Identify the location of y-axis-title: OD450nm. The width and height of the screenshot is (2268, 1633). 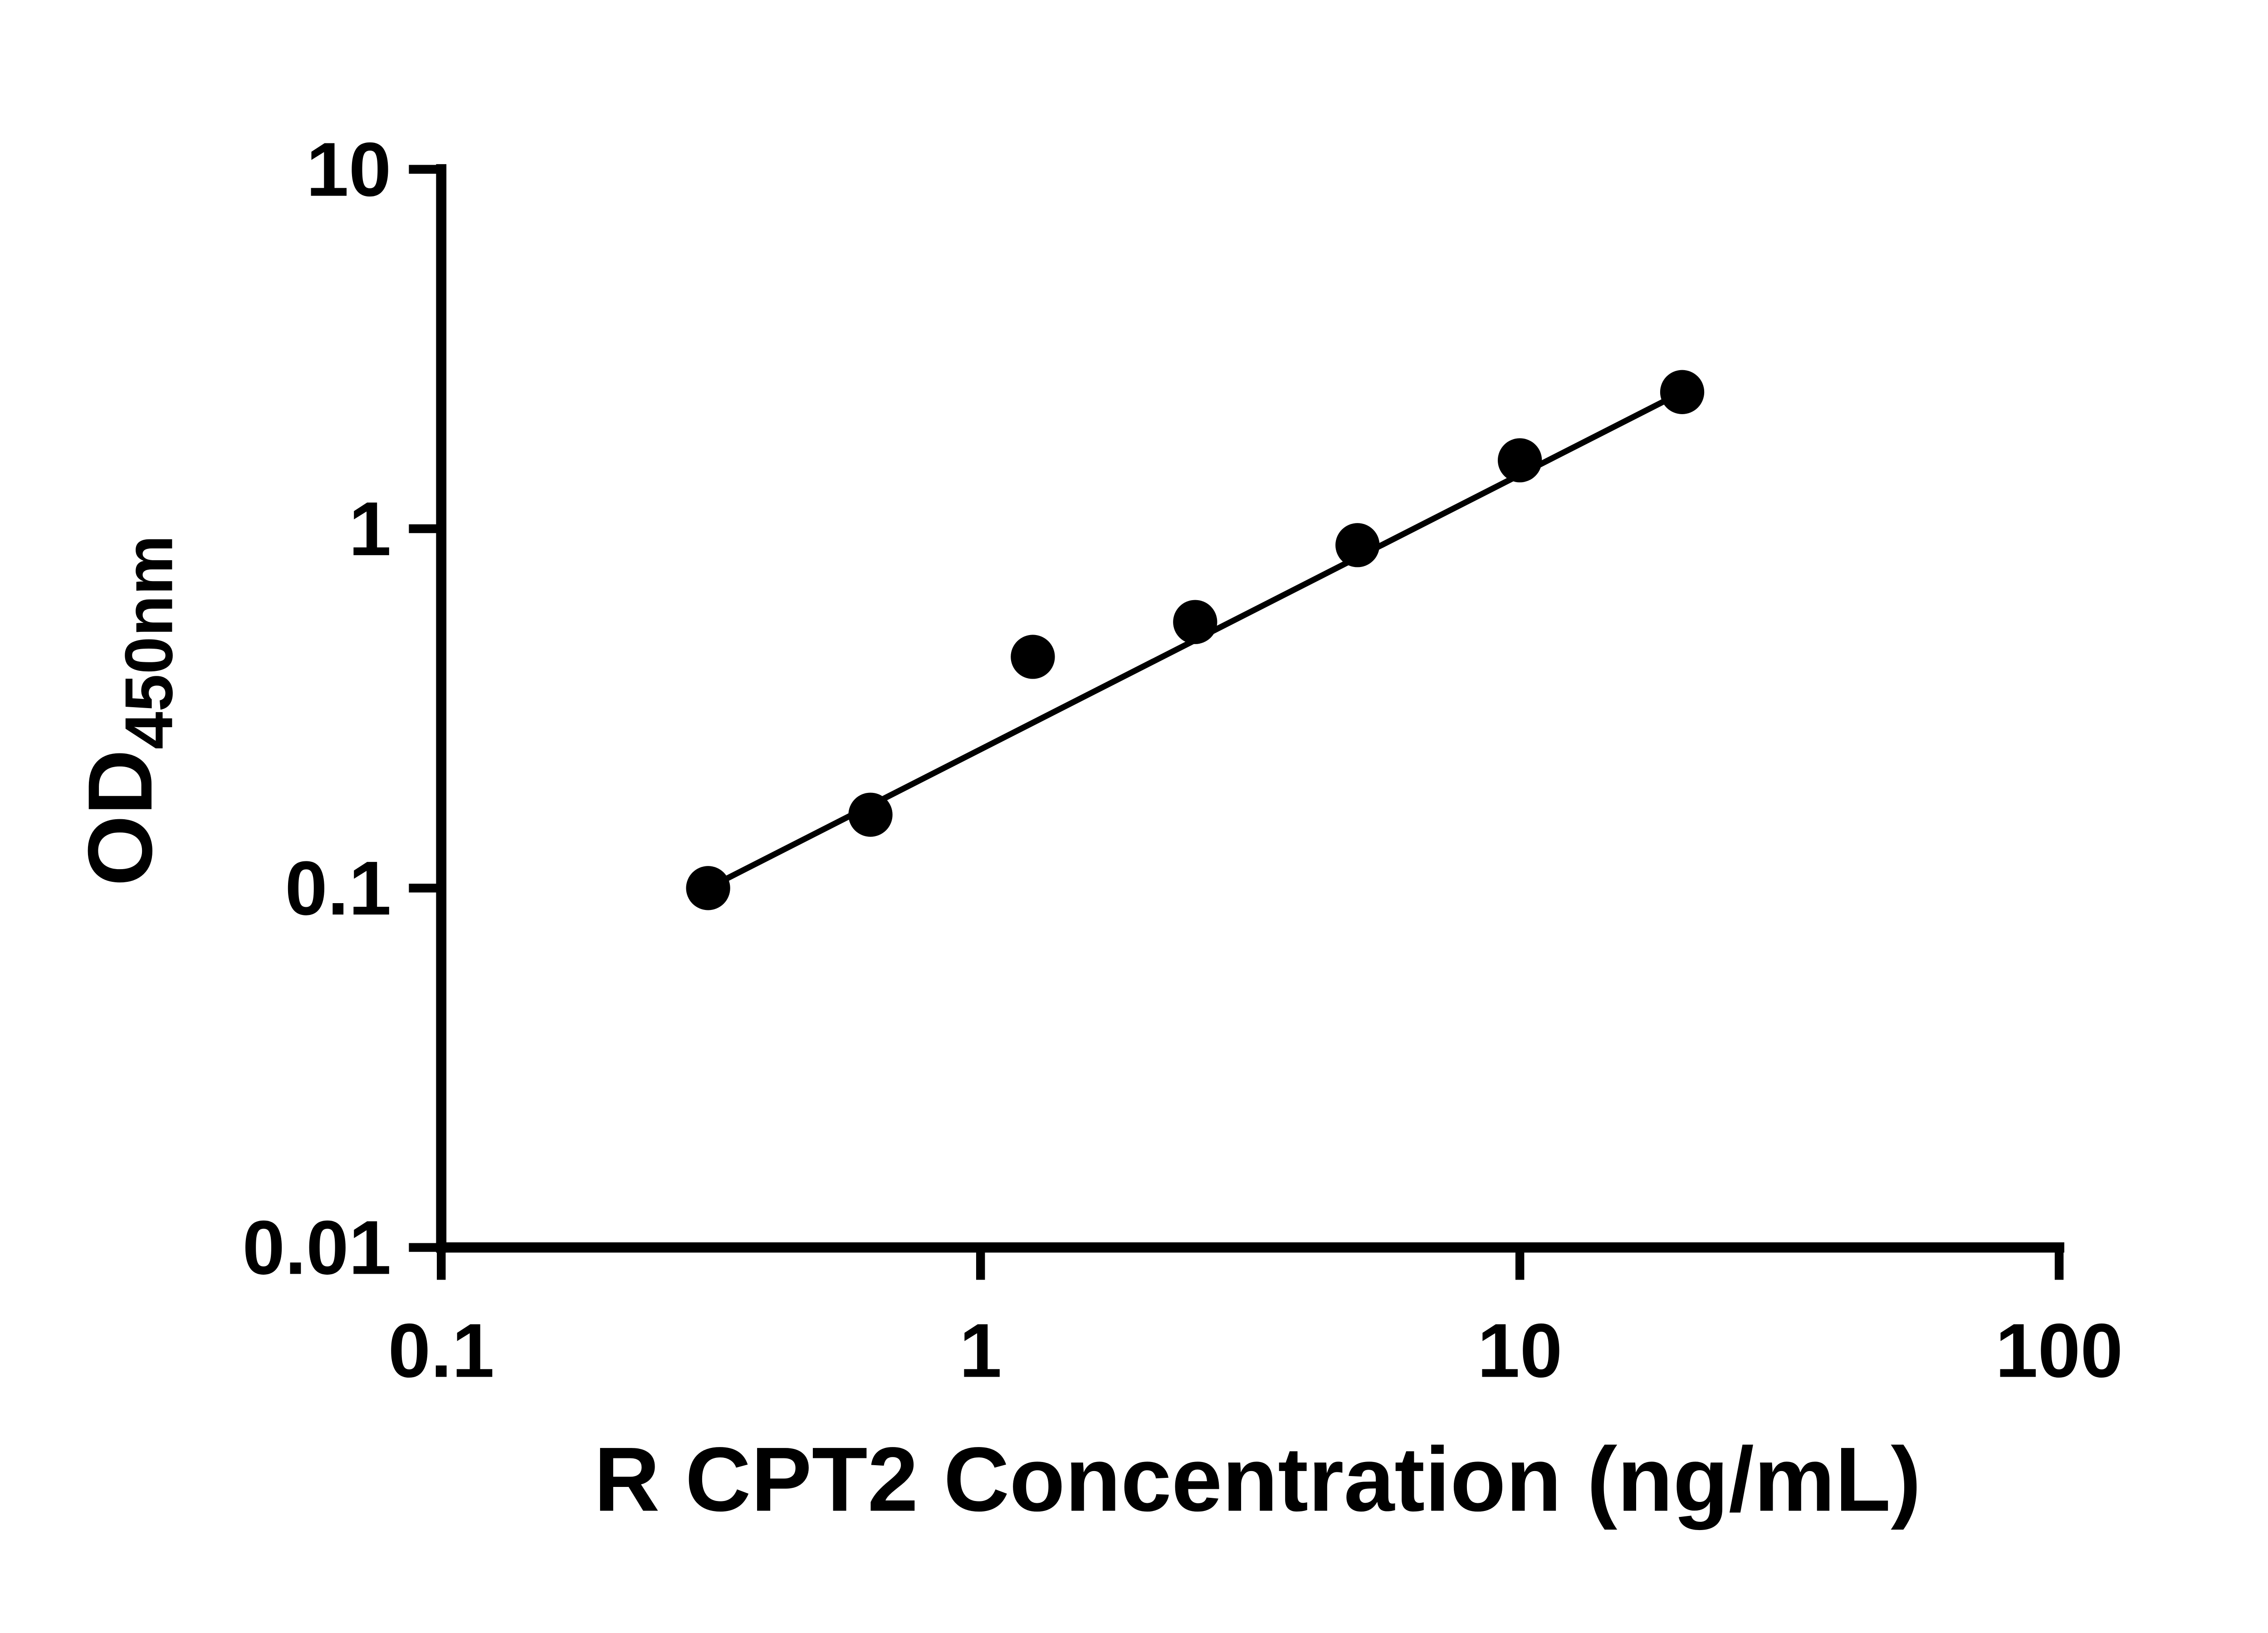
(128, 710).